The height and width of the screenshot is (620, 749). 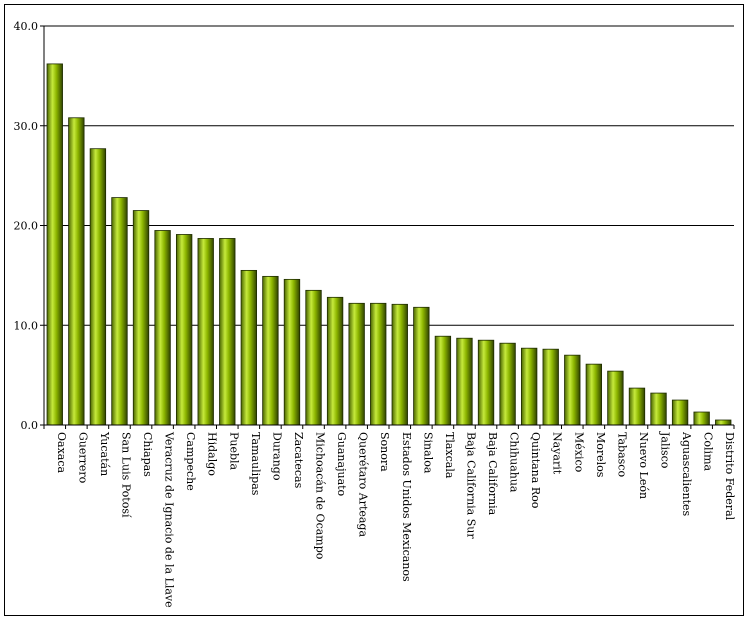 What do you see at coordinates (255, 464) in the screenshot?
I see `category-label: Tamaulipas` at bounding box center [255, 464].